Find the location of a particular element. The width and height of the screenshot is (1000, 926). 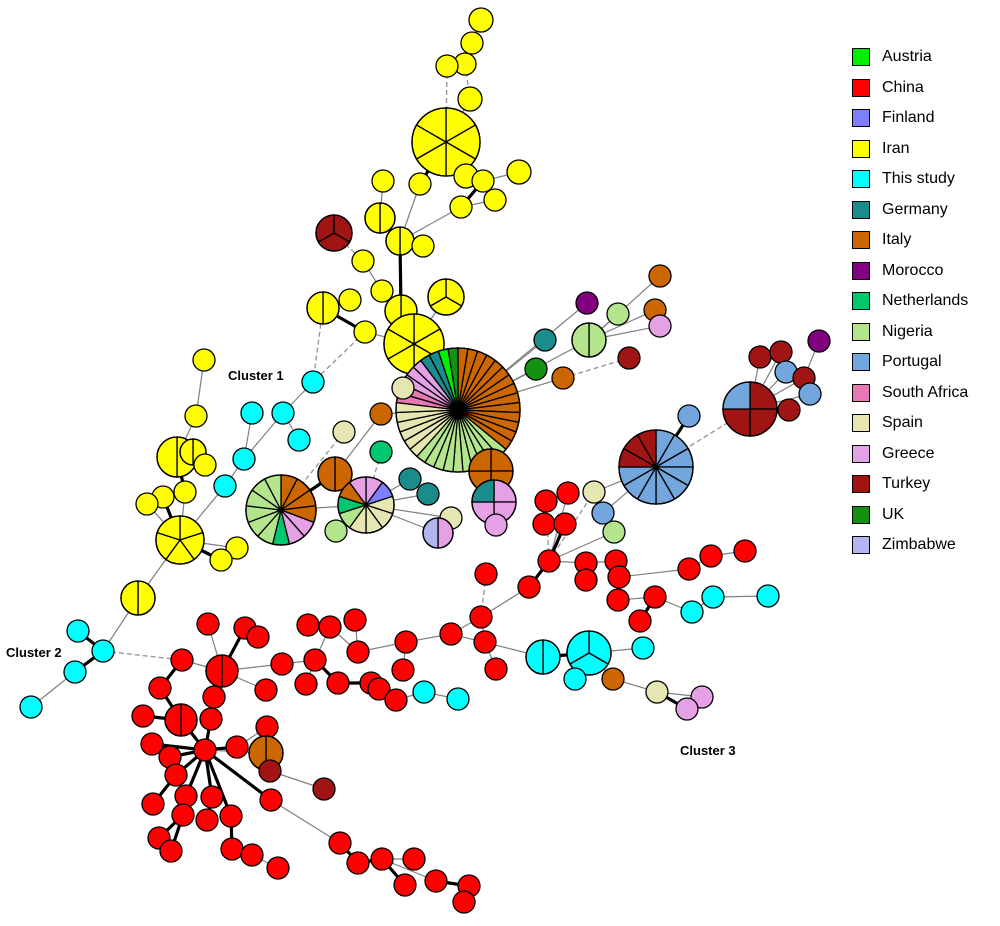

legend-item-uk: UK is located at coordinates (922, 515).